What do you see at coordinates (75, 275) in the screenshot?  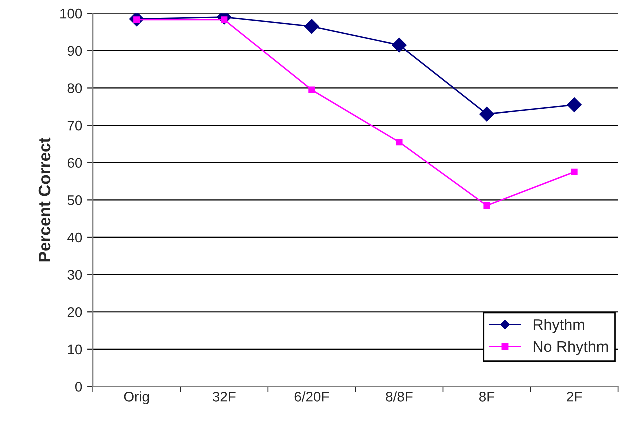 I see `y-tick-label: 30` at bounding box center [75, 275].